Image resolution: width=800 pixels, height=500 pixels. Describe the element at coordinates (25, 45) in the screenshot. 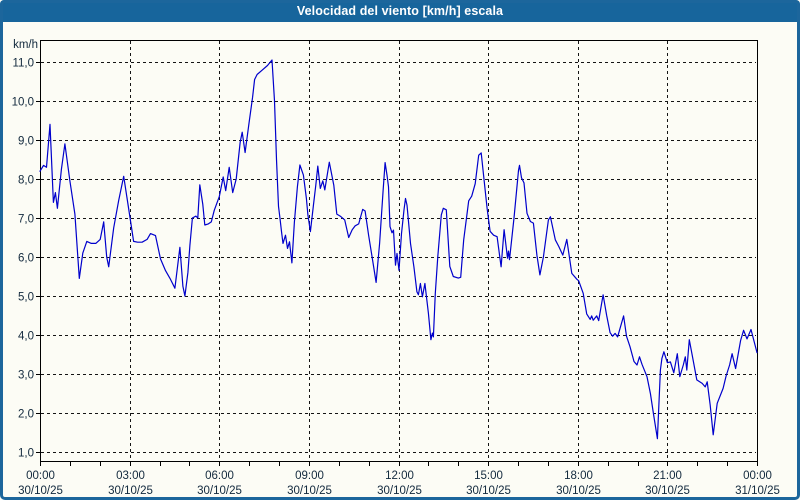

I see `y-axis-unit-label: km/h` at that location.